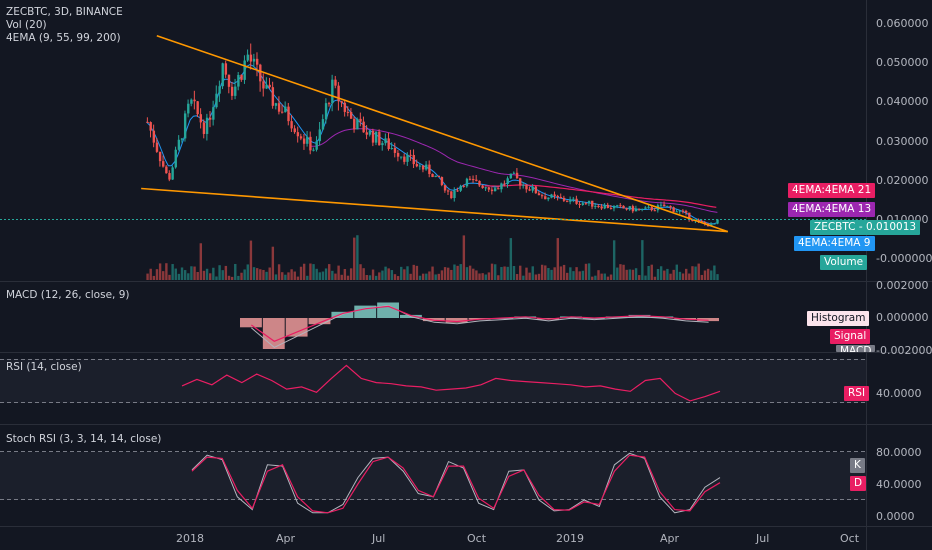 Image resolution: width=932 pixels, height=550 pixels. Describe the element at coordinates (456, 484) in the screenshot. I see `stoch-d-line` at that location.